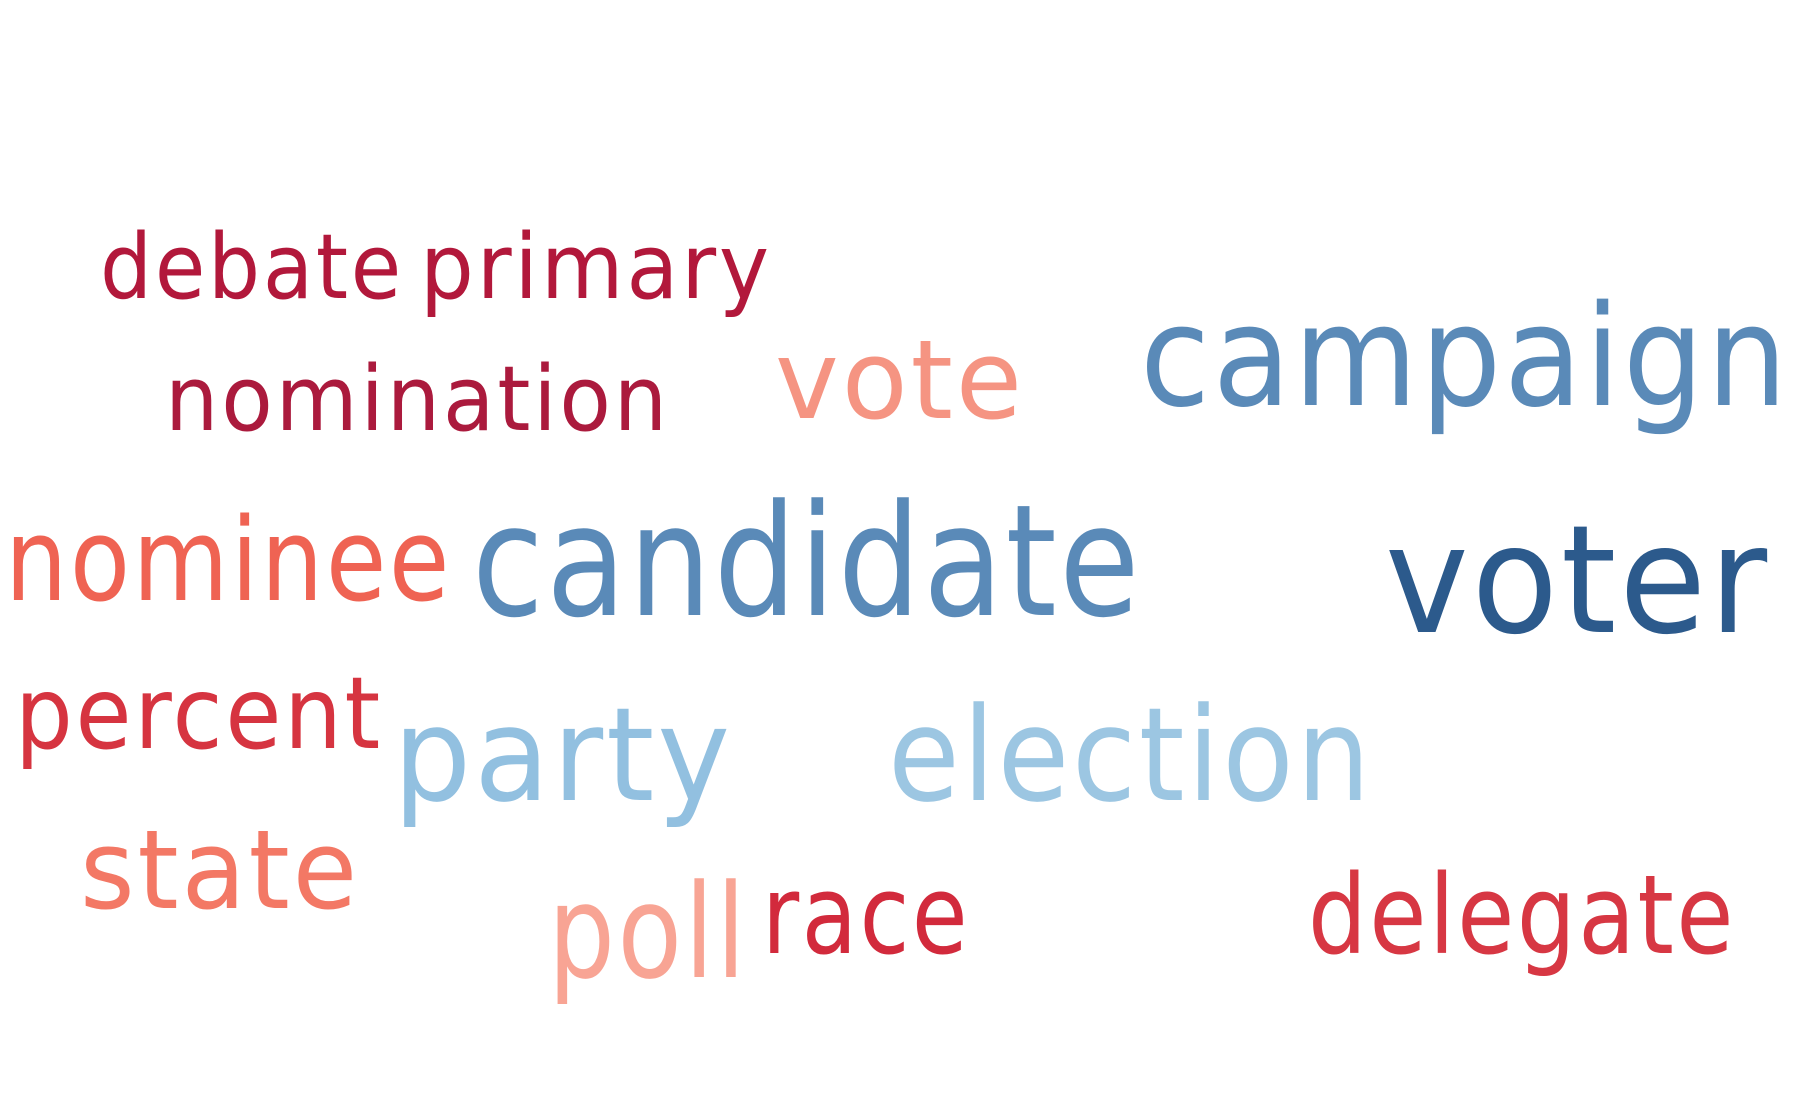  I want to click on word-campaign: campaign, so click(1465, 357).